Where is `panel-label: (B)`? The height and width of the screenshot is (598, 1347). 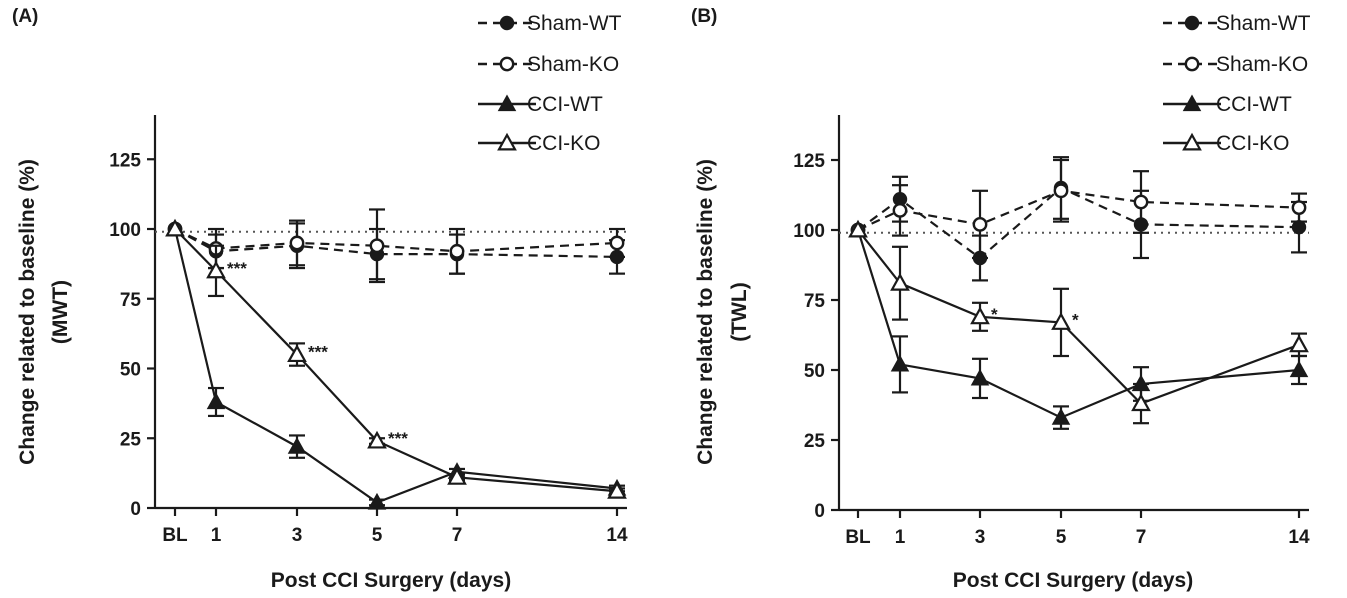
panel-label: (B) is located at coordinates (704, 16).